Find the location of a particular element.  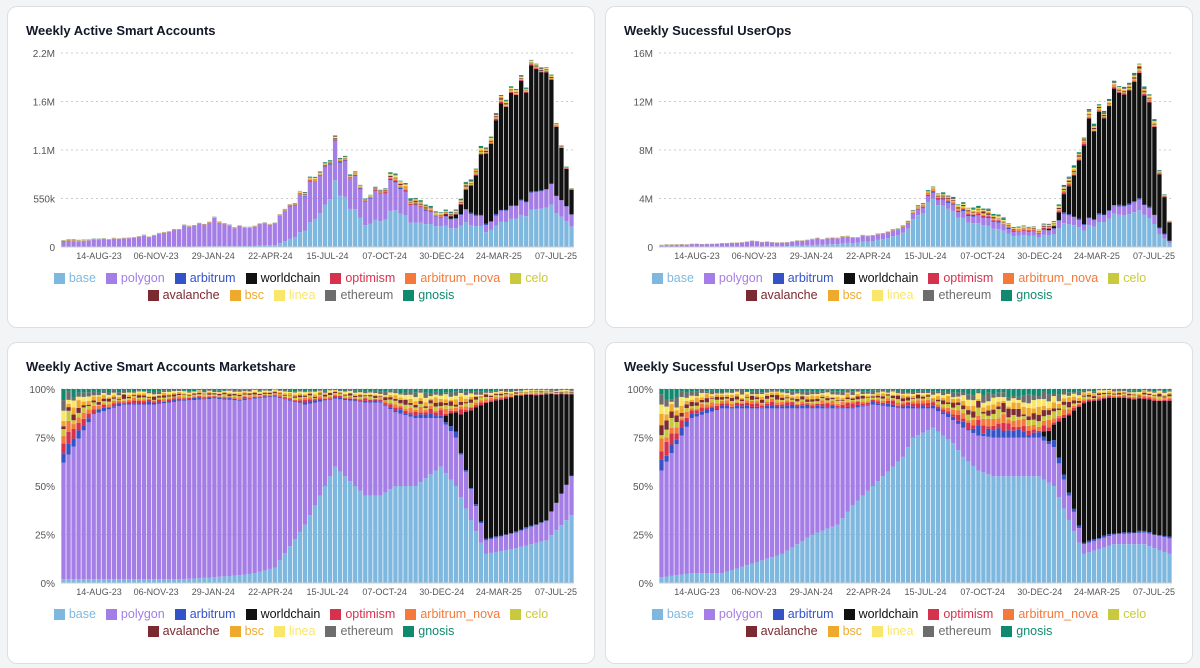

x-tick-label: 29-JAN-24 is located at coordinates (811, 592).